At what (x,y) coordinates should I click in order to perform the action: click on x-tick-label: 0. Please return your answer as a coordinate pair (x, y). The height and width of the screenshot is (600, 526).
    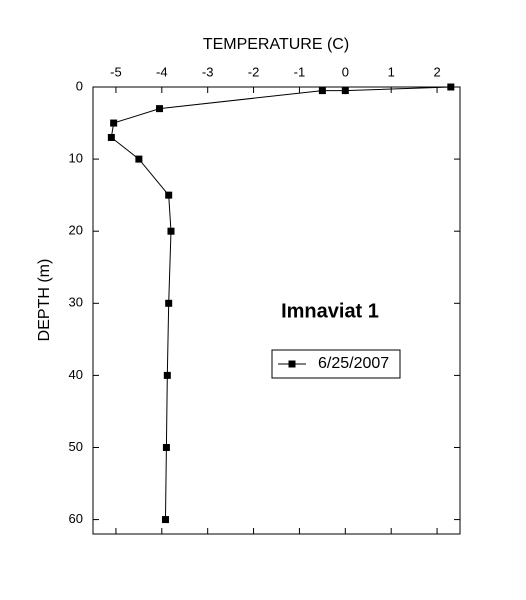
    Looking at the image, I should click on (345, 71).